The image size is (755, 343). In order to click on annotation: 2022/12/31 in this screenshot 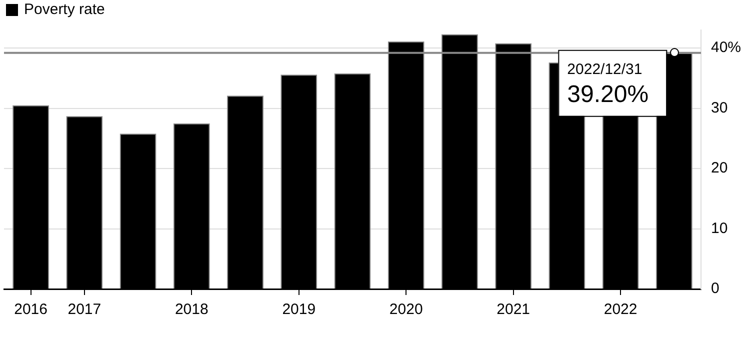, I will do `click(604, 69)`.